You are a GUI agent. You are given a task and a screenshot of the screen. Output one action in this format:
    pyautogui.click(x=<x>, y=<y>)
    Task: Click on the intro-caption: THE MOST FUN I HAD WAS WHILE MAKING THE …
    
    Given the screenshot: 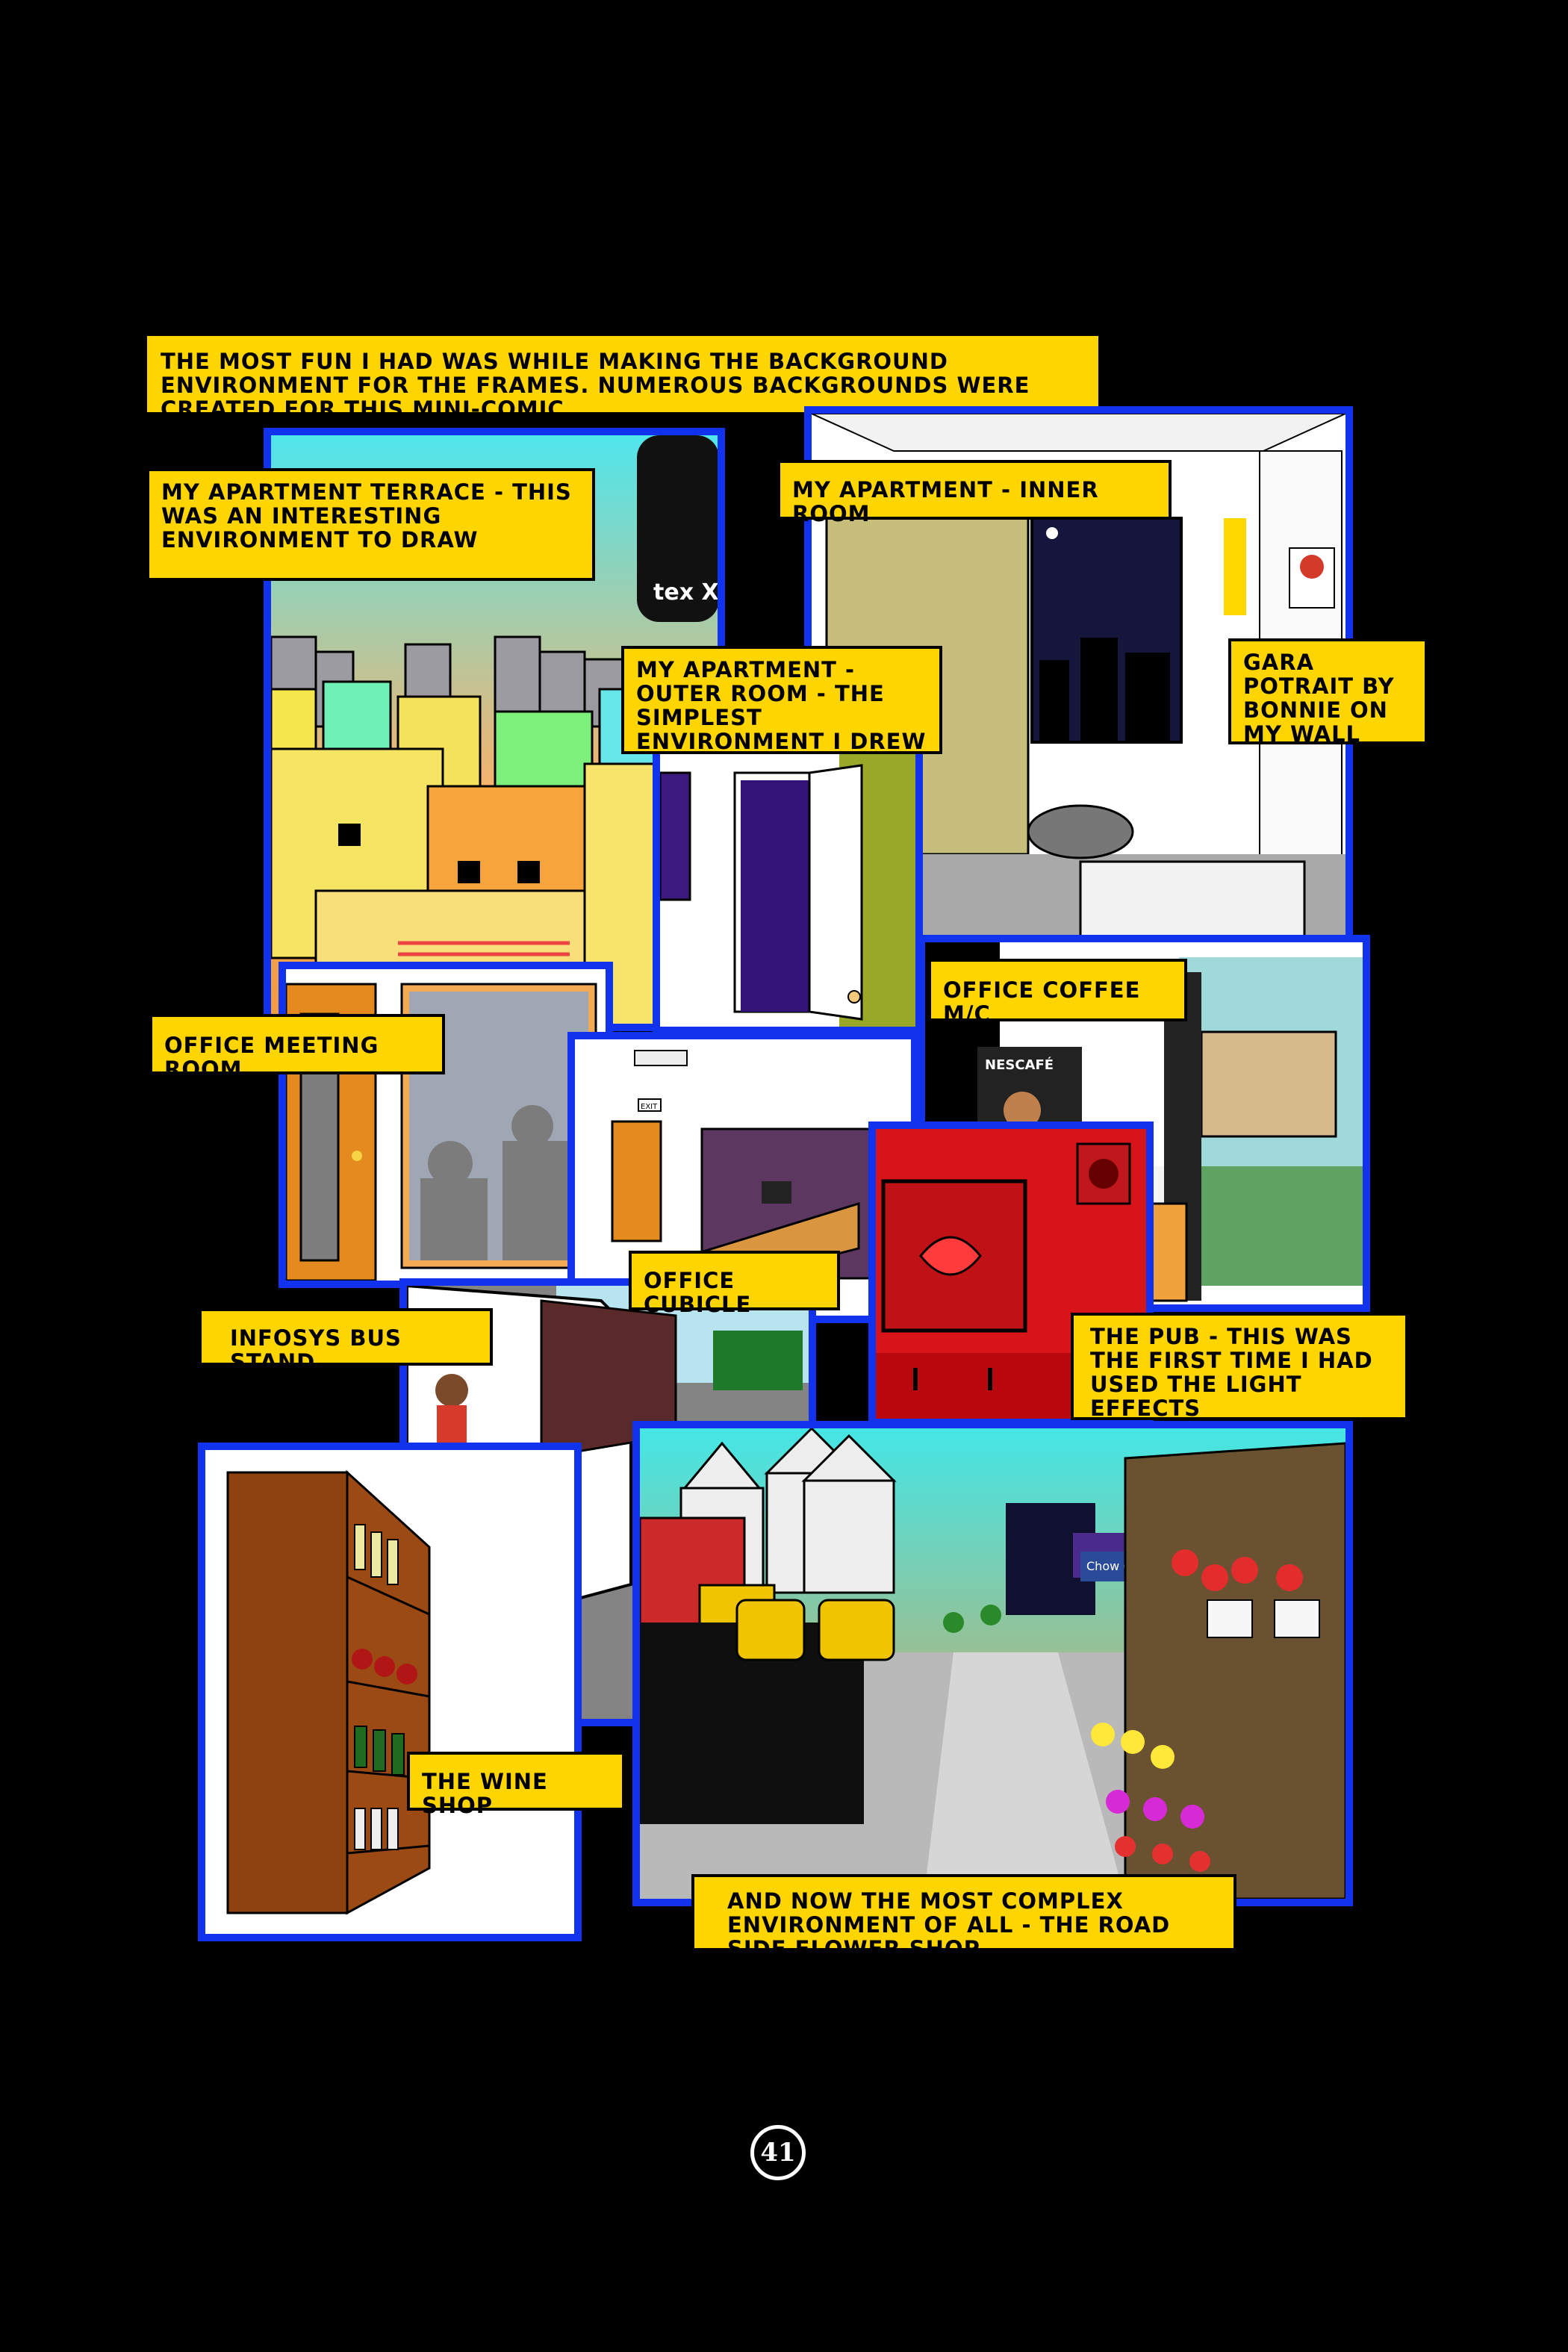 What is the action you would take?
    pyautogui.click(x=622, y=377)
    